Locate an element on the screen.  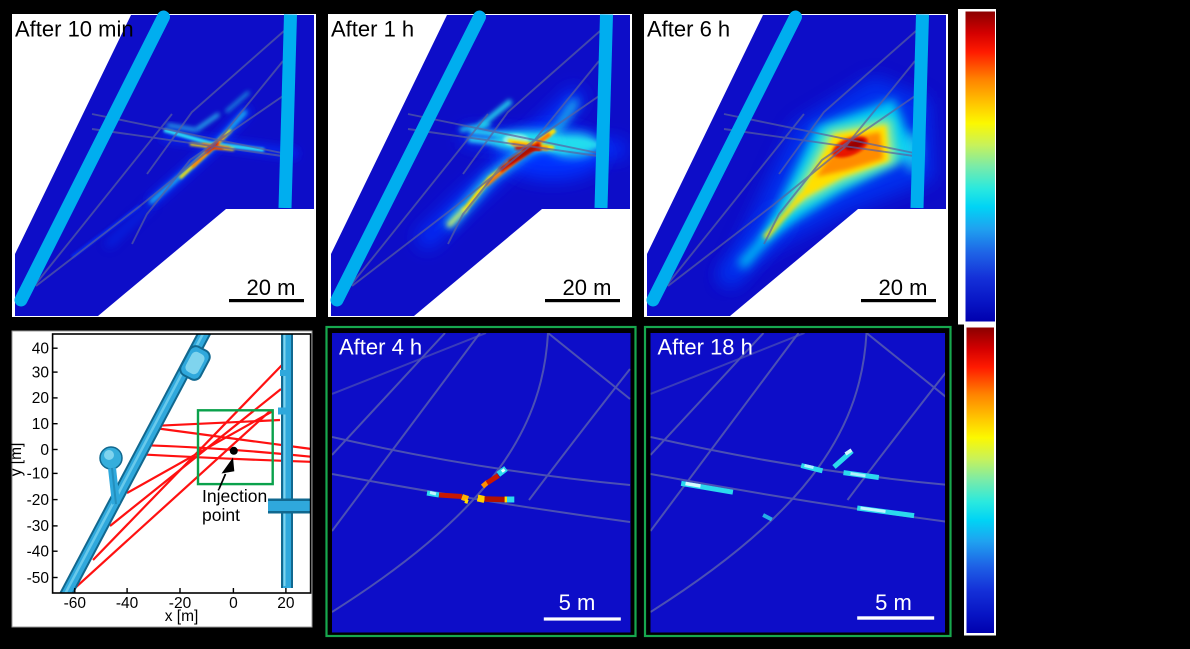
svg-text: After 4 h is located at coordinates (380, 347).